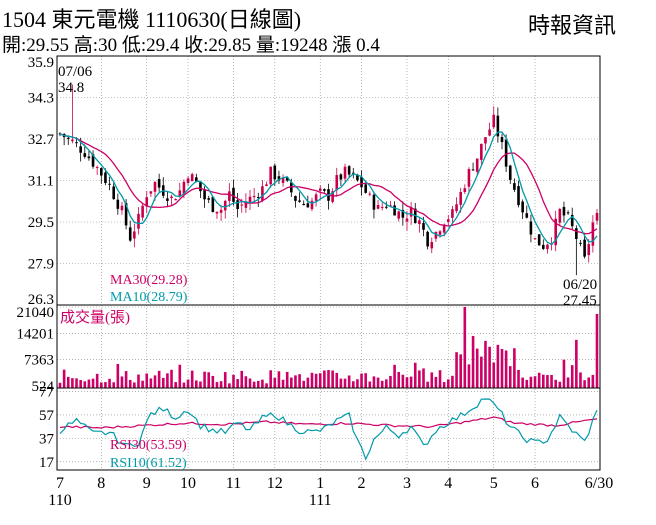 Image resolution: width=656 pixels, height=525 pixels. I want to click on x-year-label: 111, so click(320, 500).